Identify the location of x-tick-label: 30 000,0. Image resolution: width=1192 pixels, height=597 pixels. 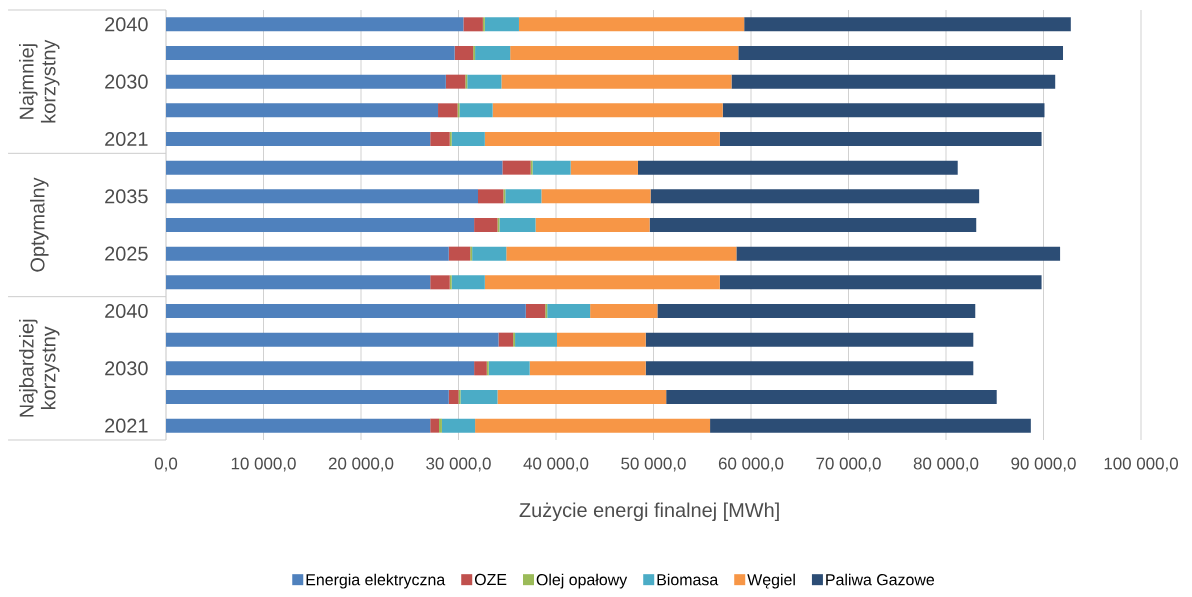
(458, 464).